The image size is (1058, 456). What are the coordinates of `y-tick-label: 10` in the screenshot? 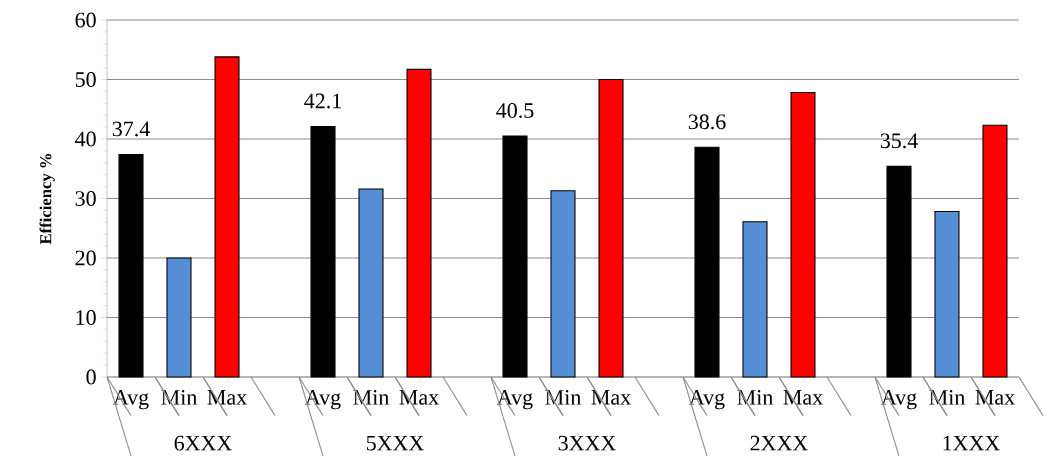 It's located at (86, 317).